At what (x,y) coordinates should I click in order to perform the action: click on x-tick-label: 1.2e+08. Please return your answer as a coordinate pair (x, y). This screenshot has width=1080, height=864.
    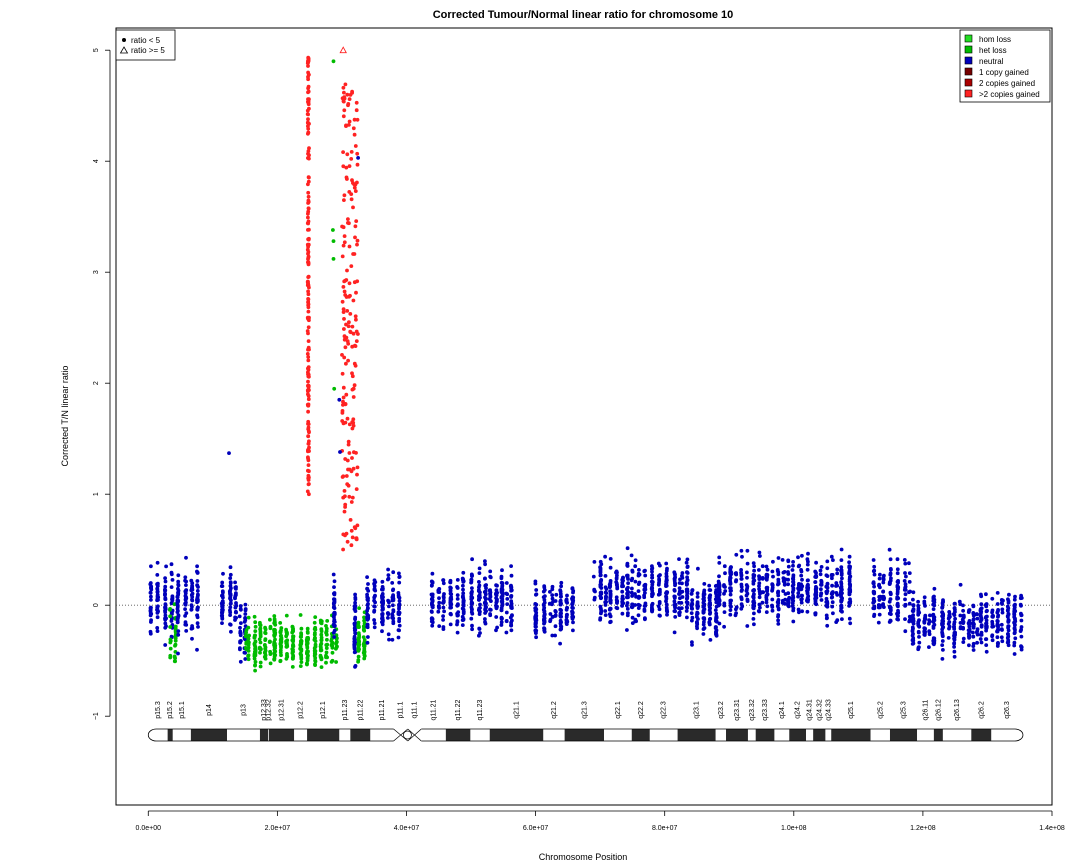
    Looking at the image, I should click on (923, 828).